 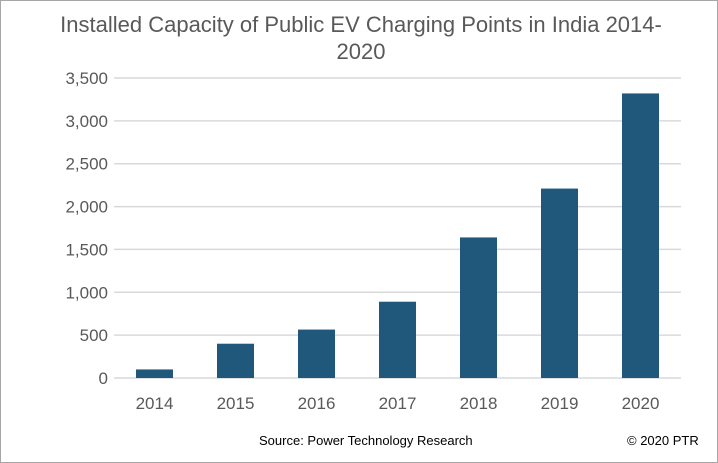 I want to click on x-tick-label: 2014, so click(x=155, y=403).